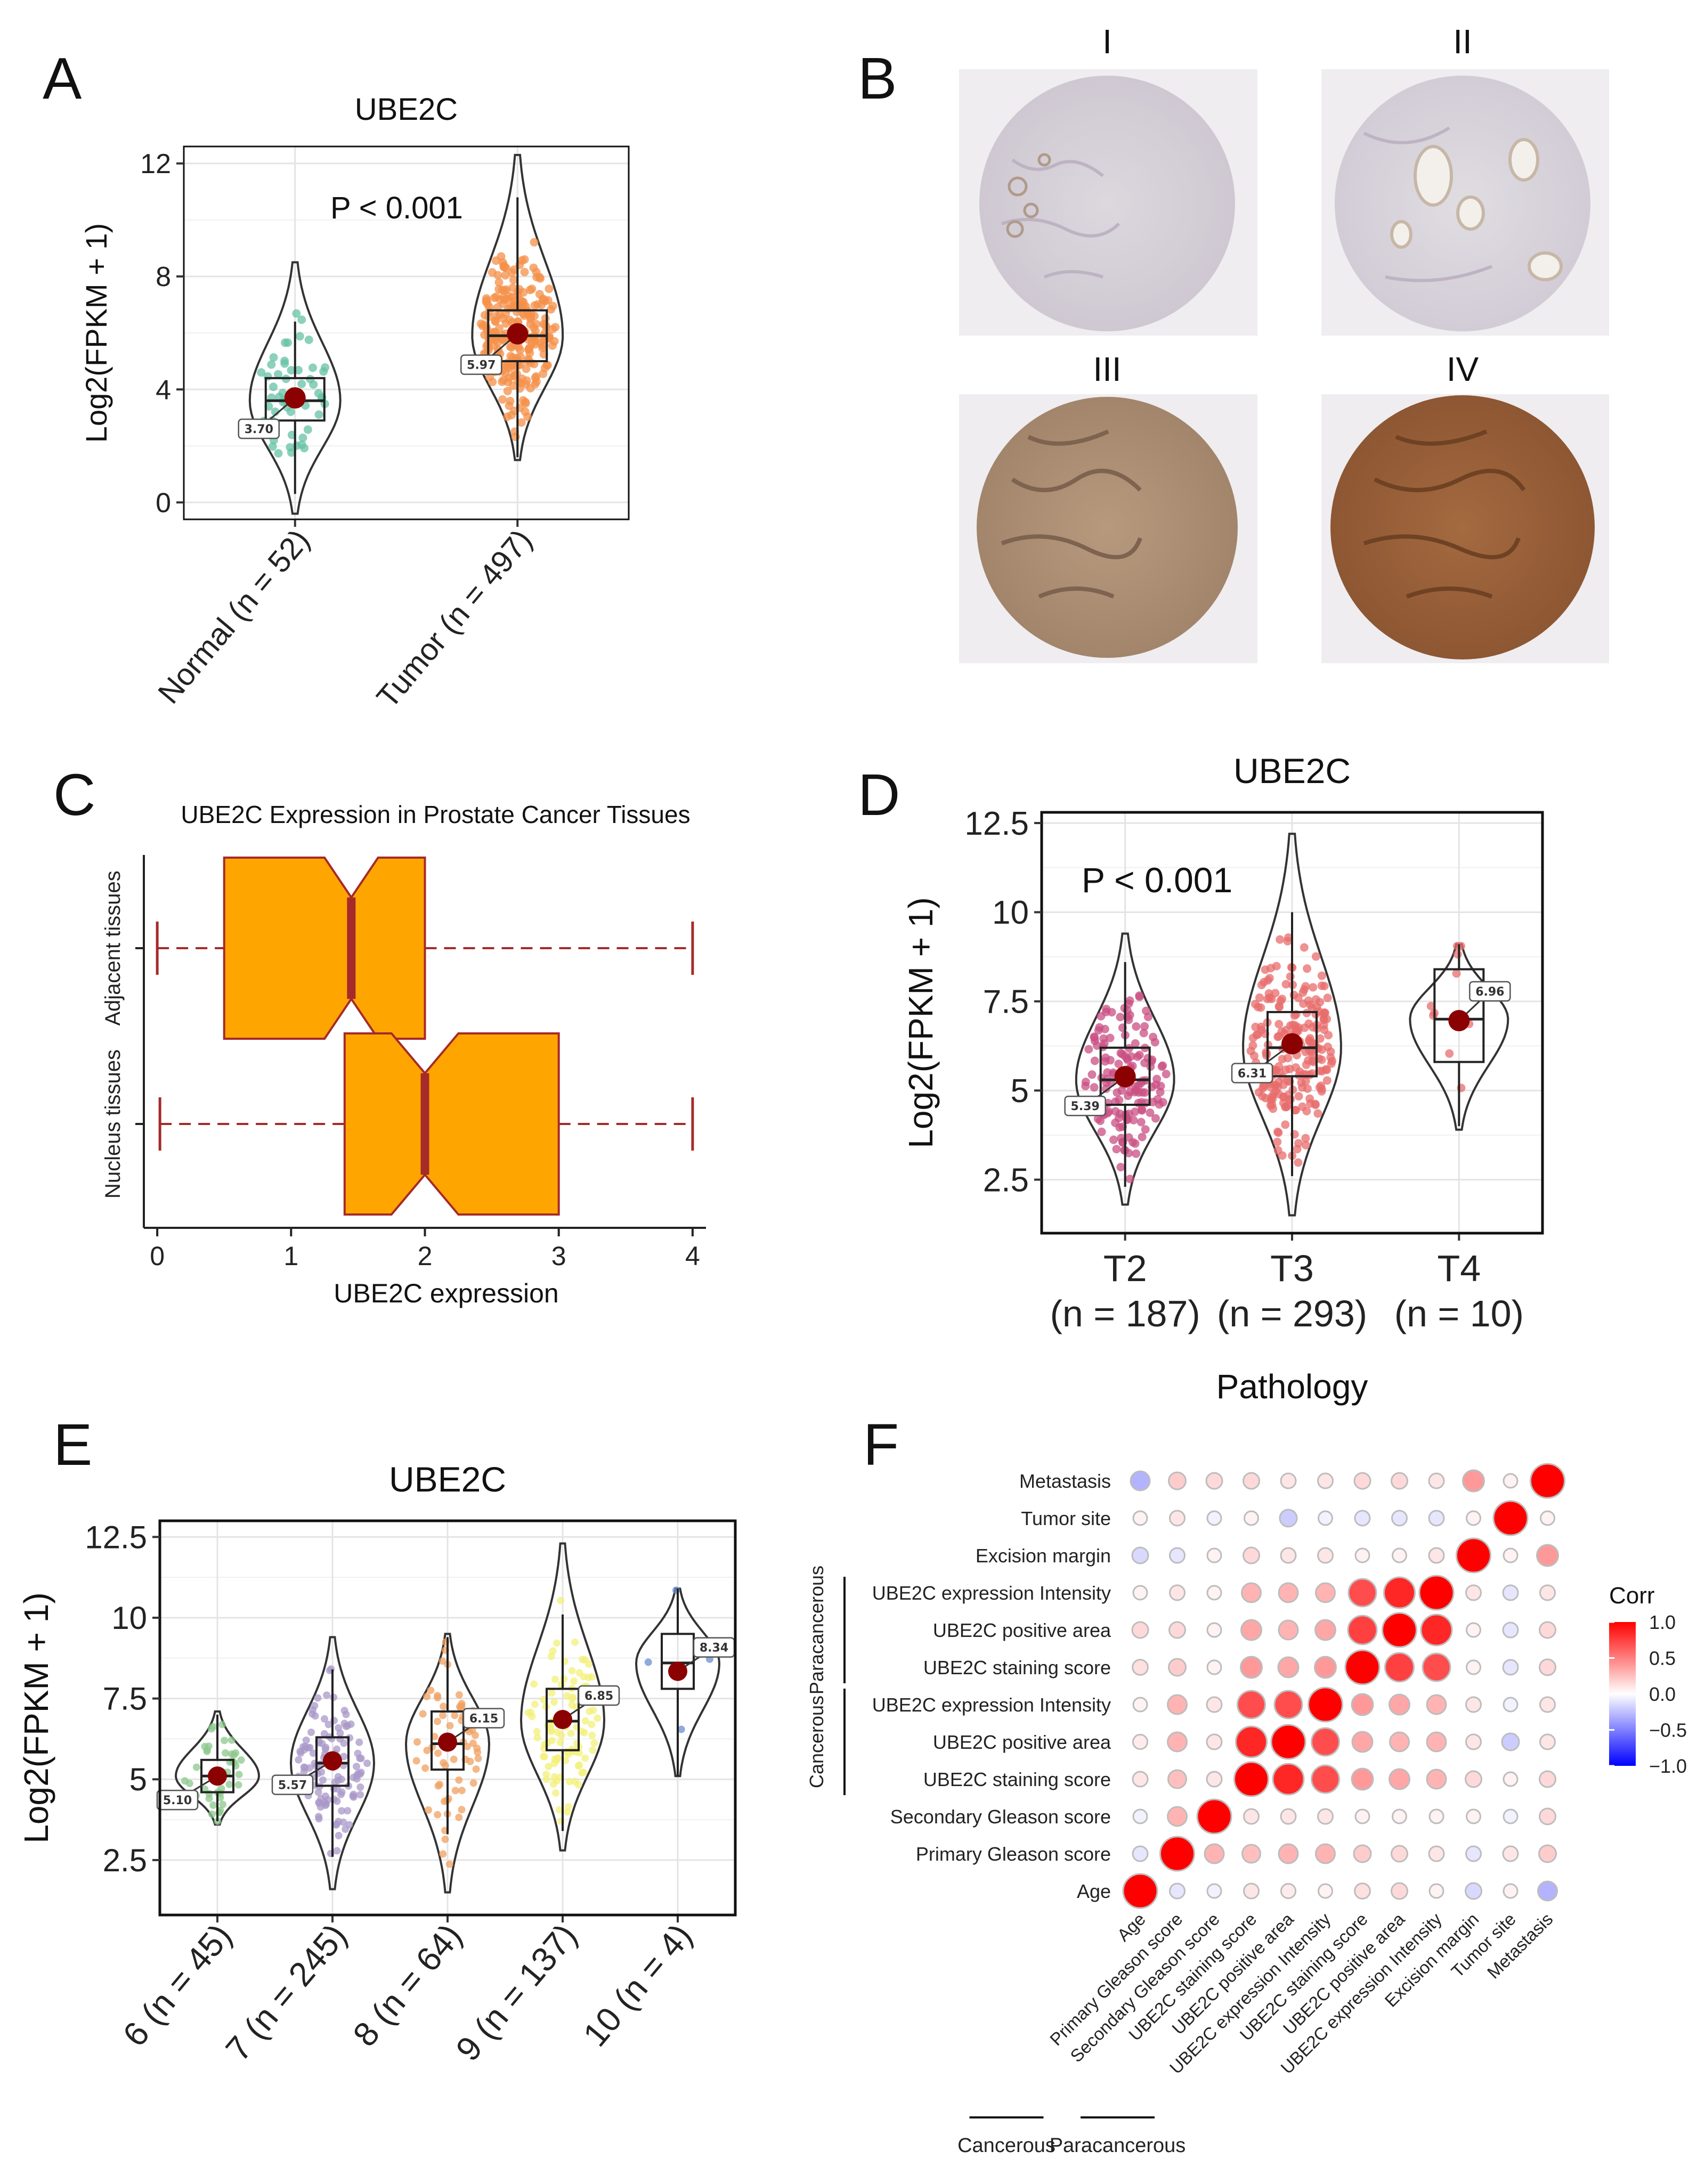 The image size is (1705, 2184). Describe the element at coordinates (1668, 1766) in the screenshot. I see `legend-tick-label: −1.0` at that location.